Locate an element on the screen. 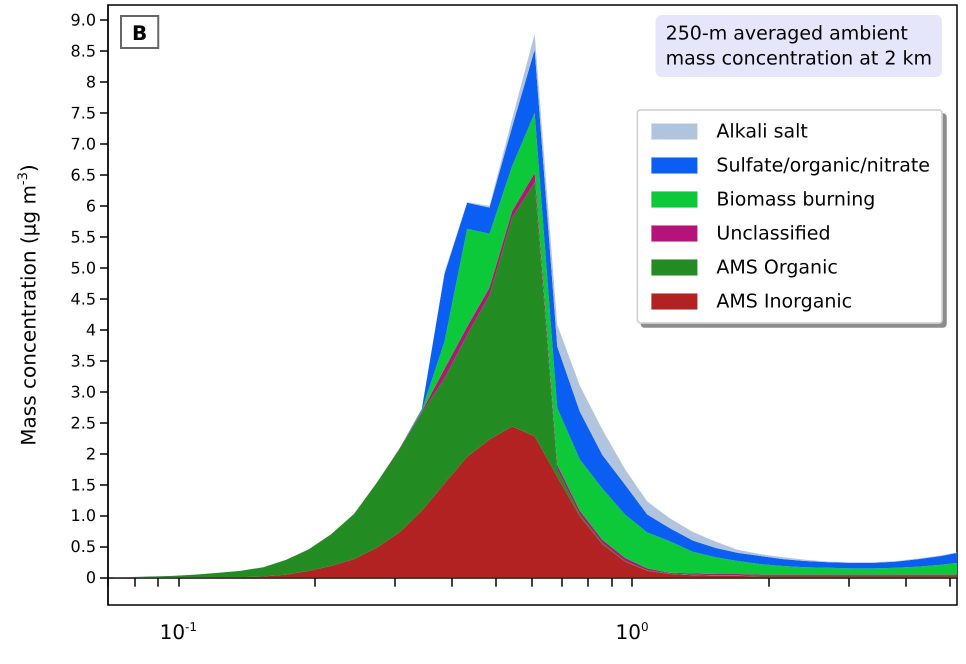  annotation: B is located at coordinates (140, 33).